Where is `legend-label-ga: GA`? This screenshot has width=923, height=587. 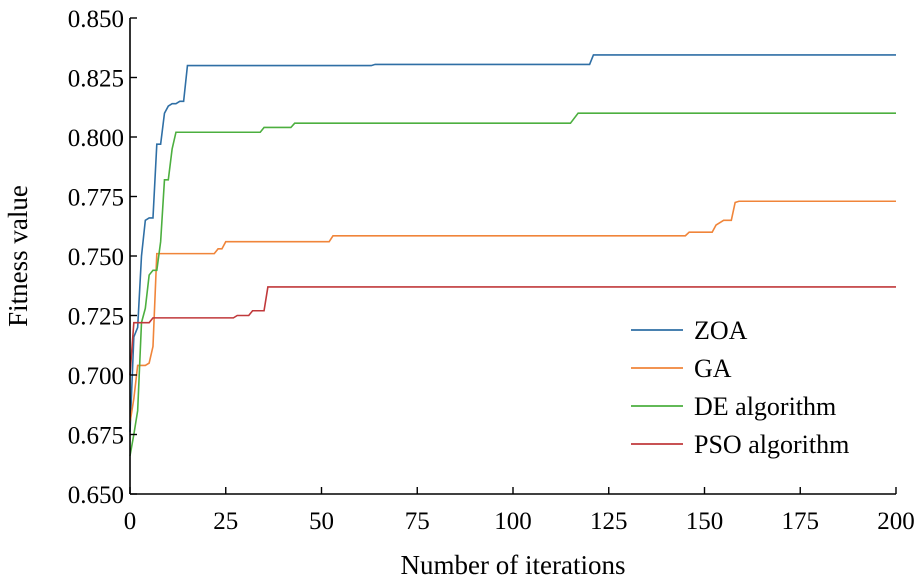 legend-label-ga: GA is located at coordinates (713, 368).